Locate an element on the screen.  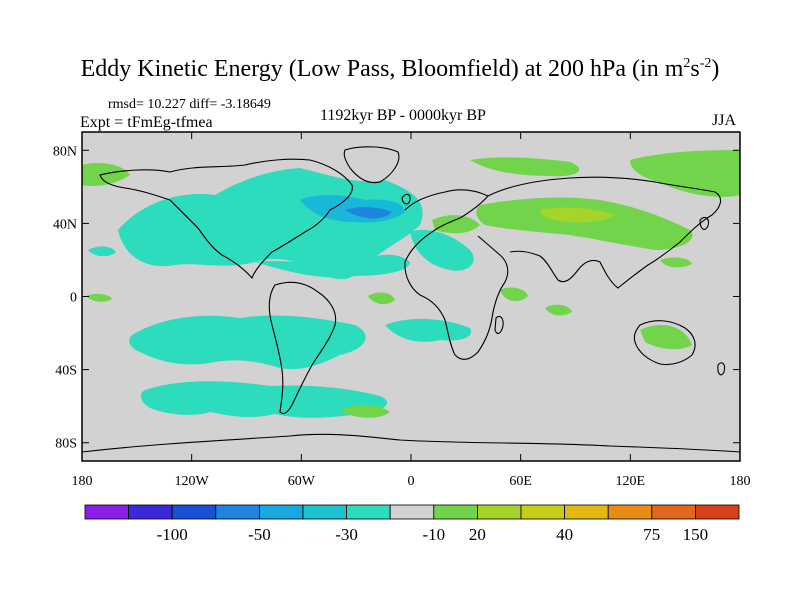
experiment-label: Expt = tFmEg-tfmea is located at coordinates (146, 122).